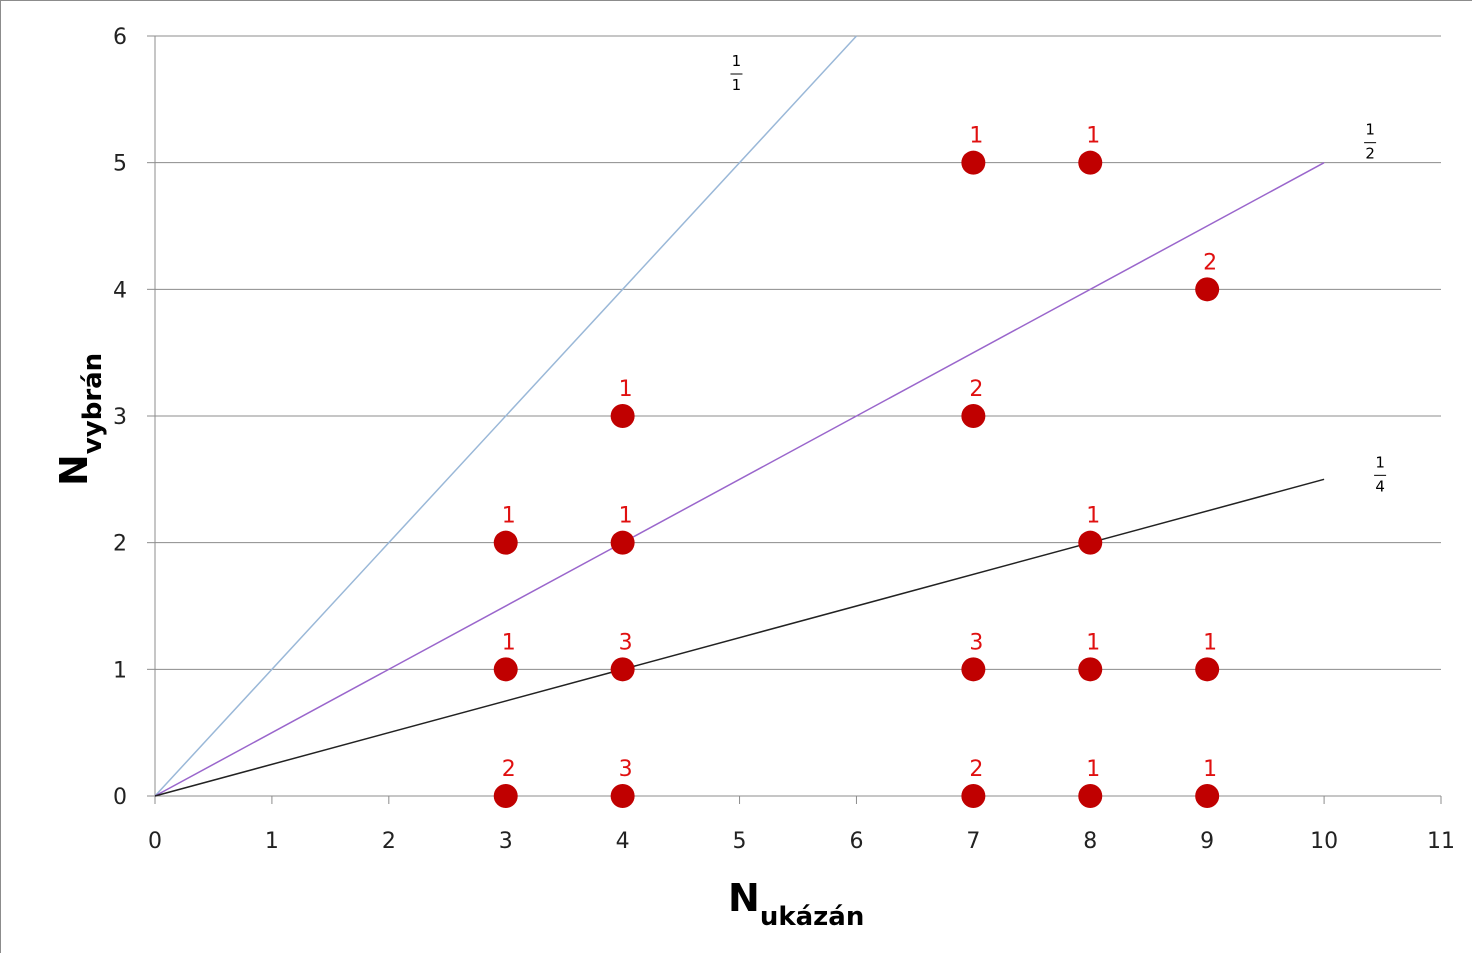  What do you see at coordinates (1441, 841) in the screenshot?
I see `x-tick-label: 11` at bounding box center [1441, 841].